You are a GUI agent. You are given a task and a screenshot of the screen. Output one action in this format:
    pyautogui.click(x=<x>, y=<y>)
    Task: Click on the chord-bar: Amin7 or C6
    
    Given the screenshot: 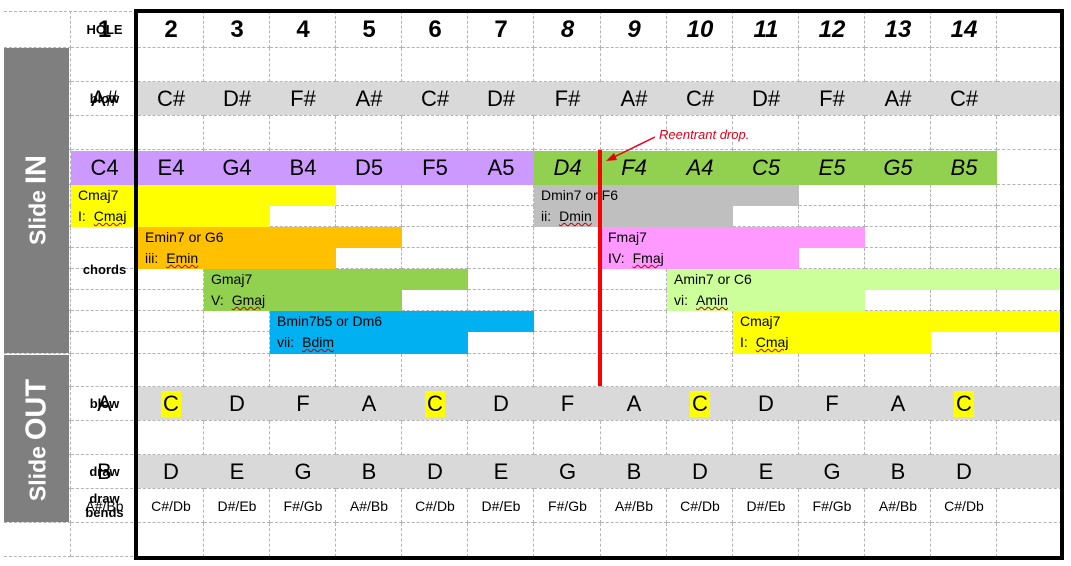 What is the action you would take?
    pyautogui.click(x=864, y=279)
    